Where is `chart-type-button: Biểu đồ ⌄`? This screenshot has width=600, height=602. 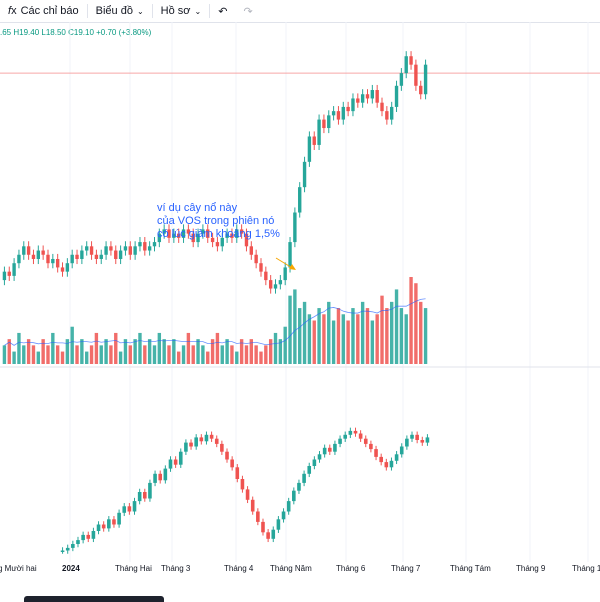
chart-type-button: Biểu đồ ⌄ is located at coordinates (120, 11).